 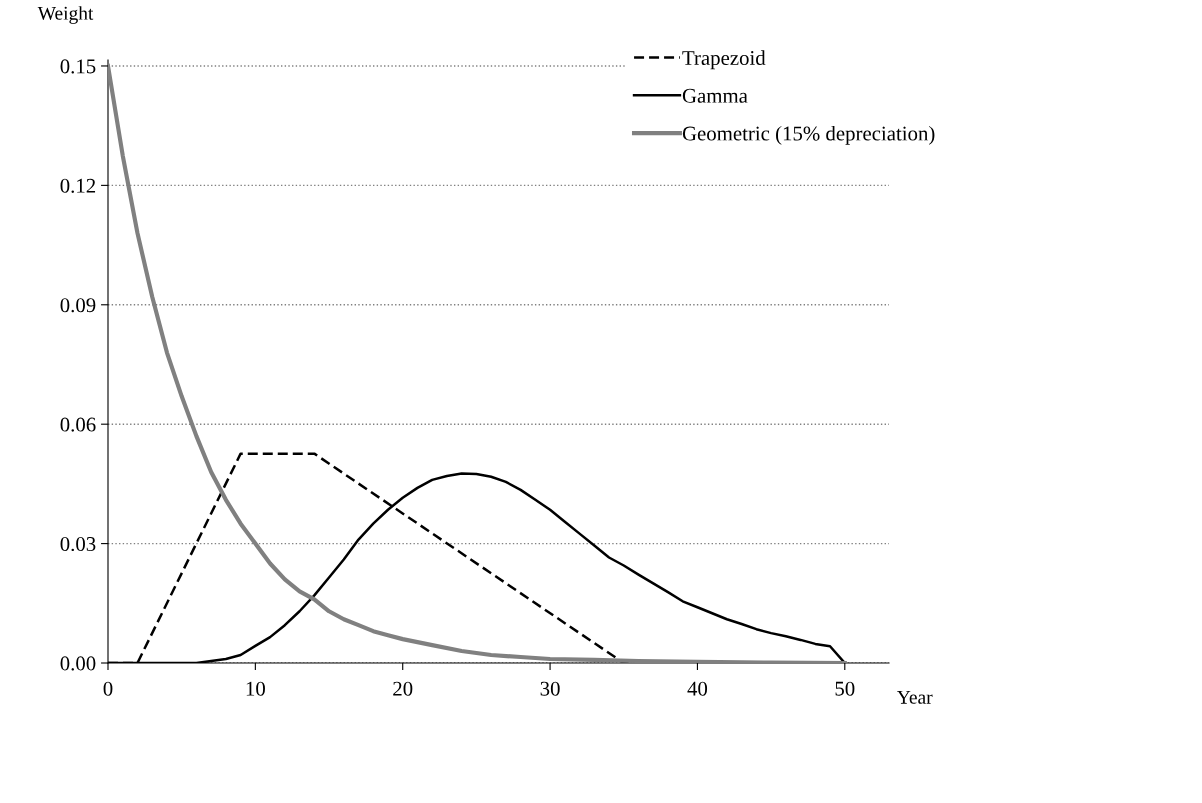 I want to click on x-tick-label: 10, so click(x=255, y=688).